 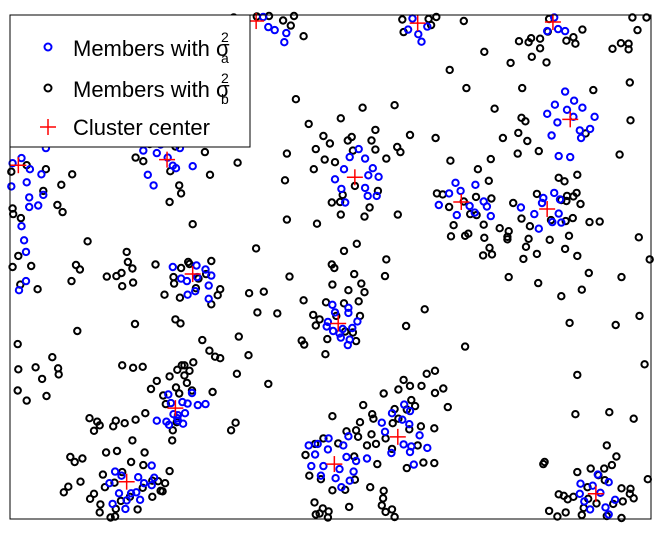 I want to click on legend-sup-sigma-a: 2, so click(x=225, y=37).